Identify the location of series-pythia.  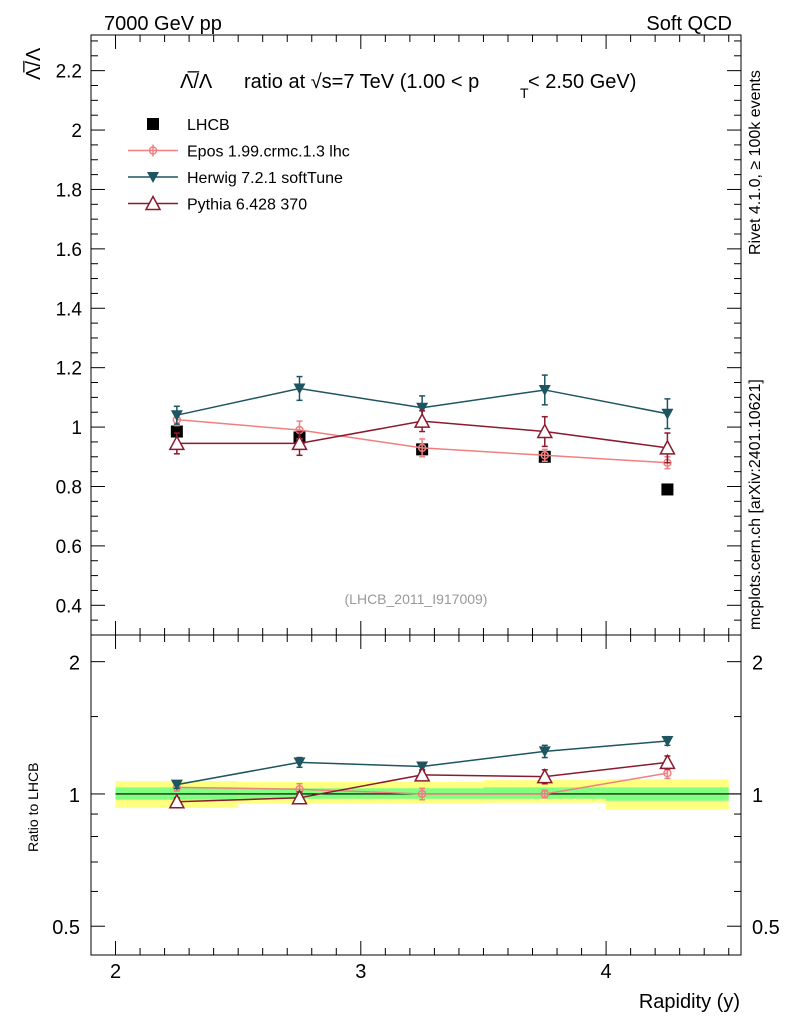
(422, 436).